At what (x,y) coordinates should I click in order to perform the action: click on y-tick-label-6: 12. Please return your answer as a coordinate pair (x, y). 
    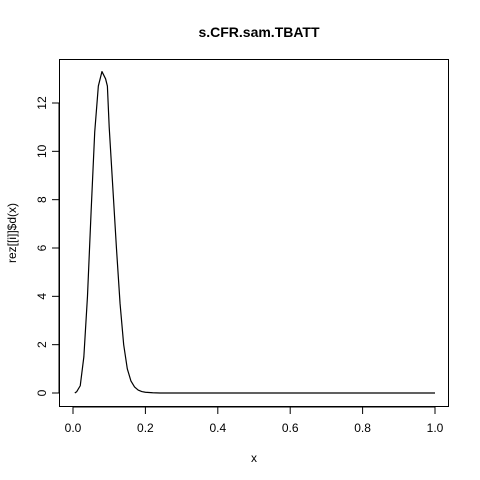
    Looking at the image, I should click on (42, 103).